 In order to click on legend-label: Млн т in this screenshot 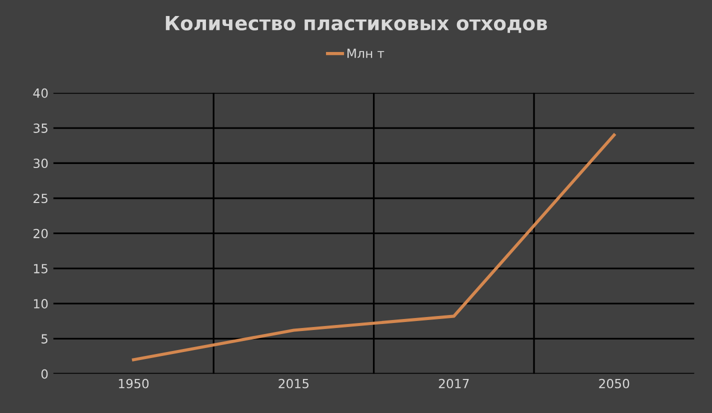, I will do `click(366, 53)`.